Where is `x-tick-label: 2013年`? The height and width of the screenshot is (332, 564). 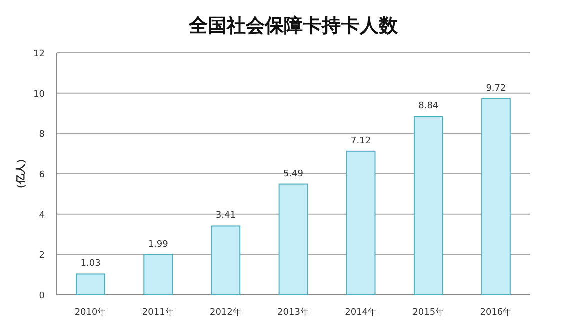 x-tick-label: 2013年 is located at coordinates (294, 312).